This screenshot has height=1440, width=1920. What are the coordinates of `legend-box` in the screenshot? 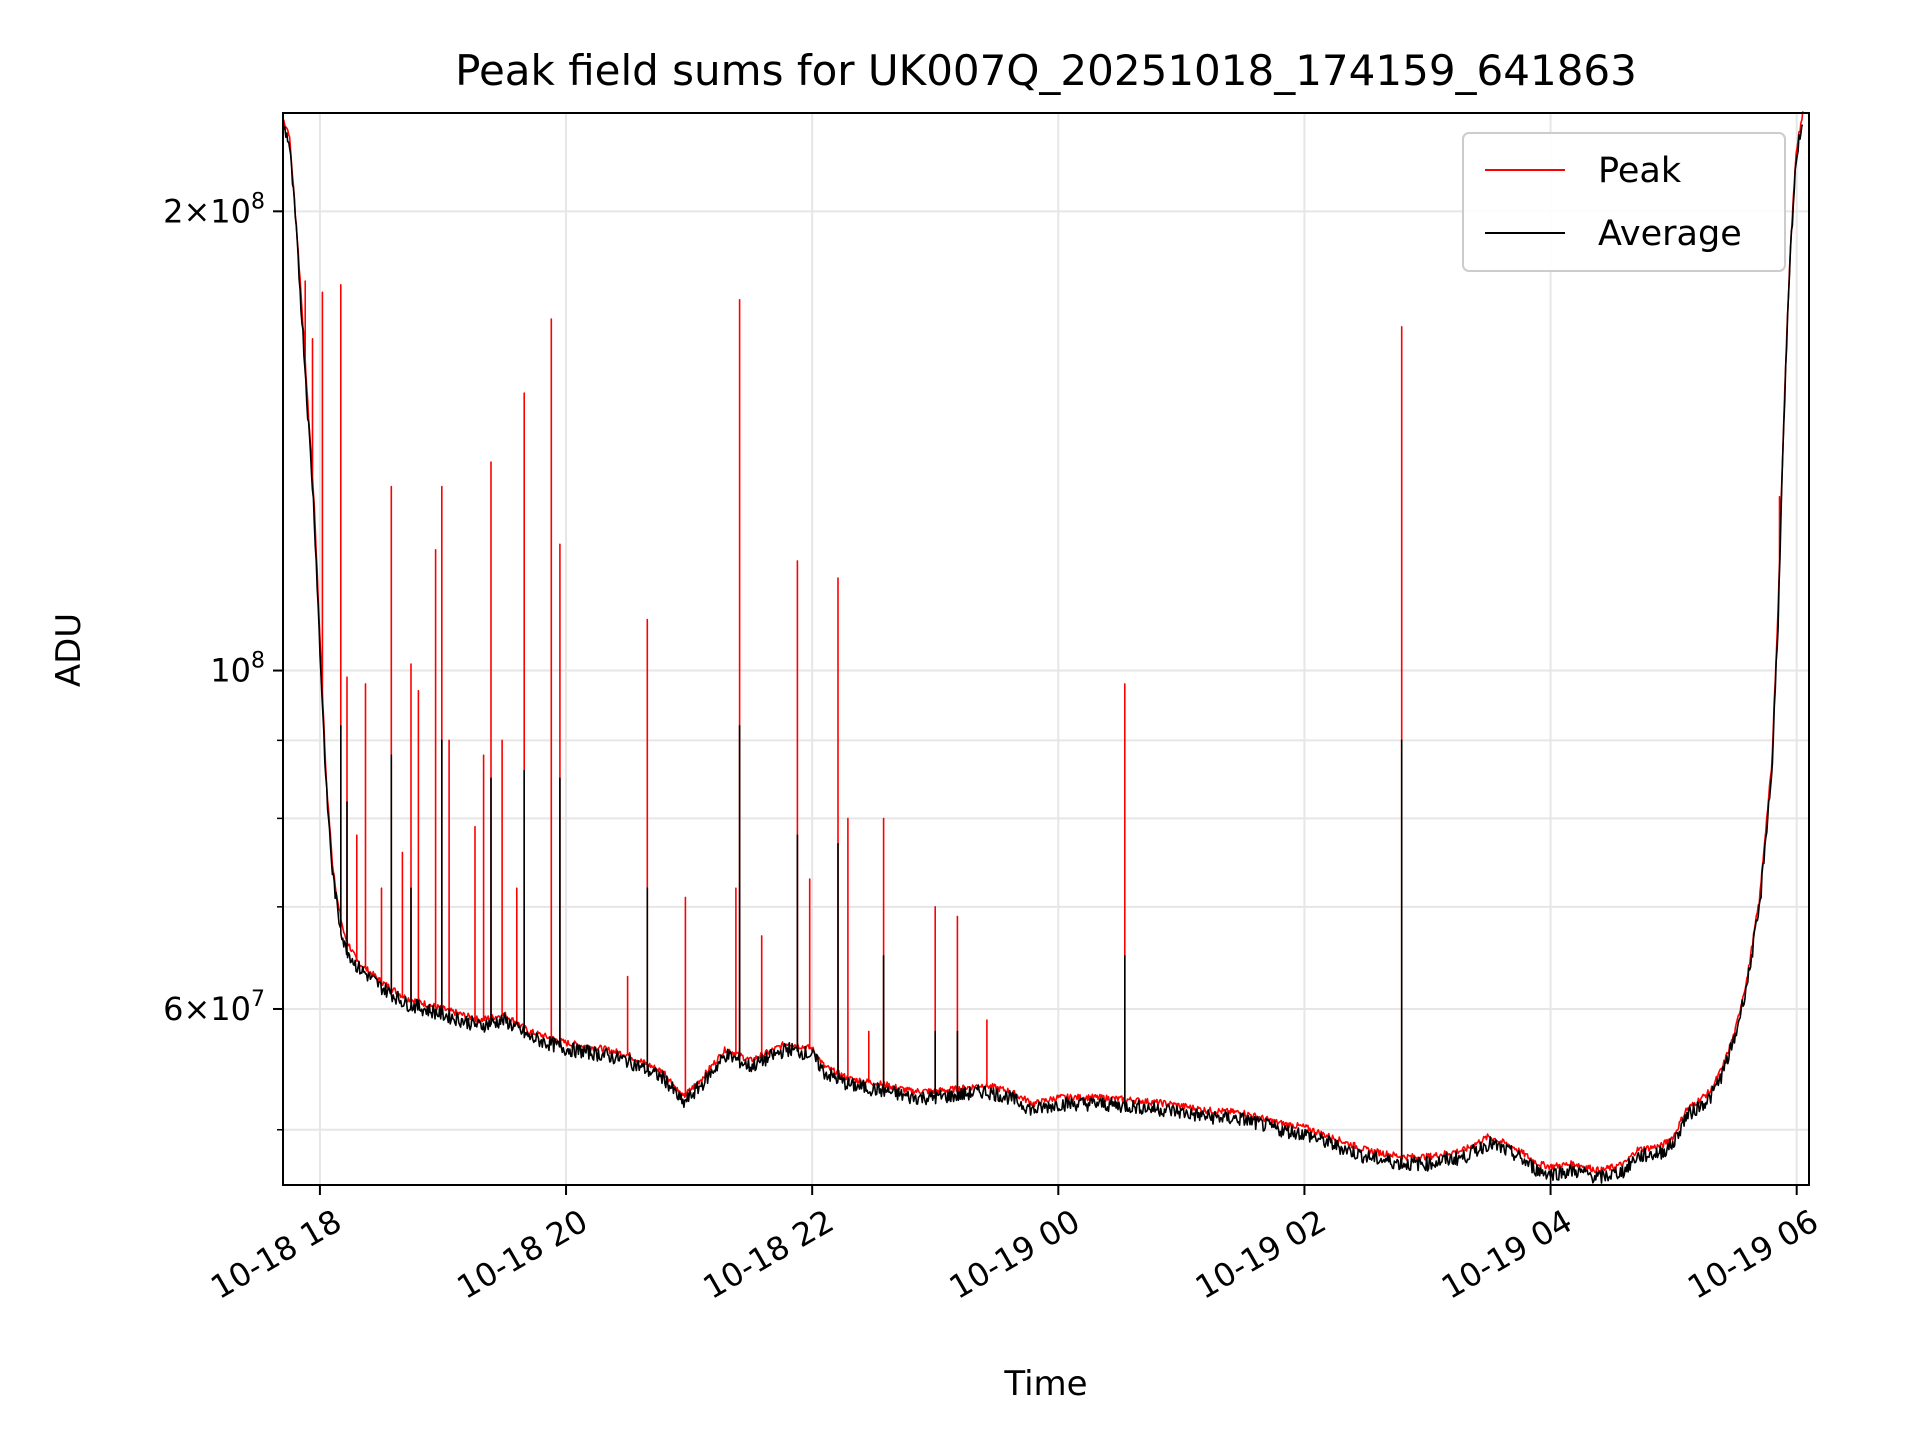 It's located at (1624, 202).